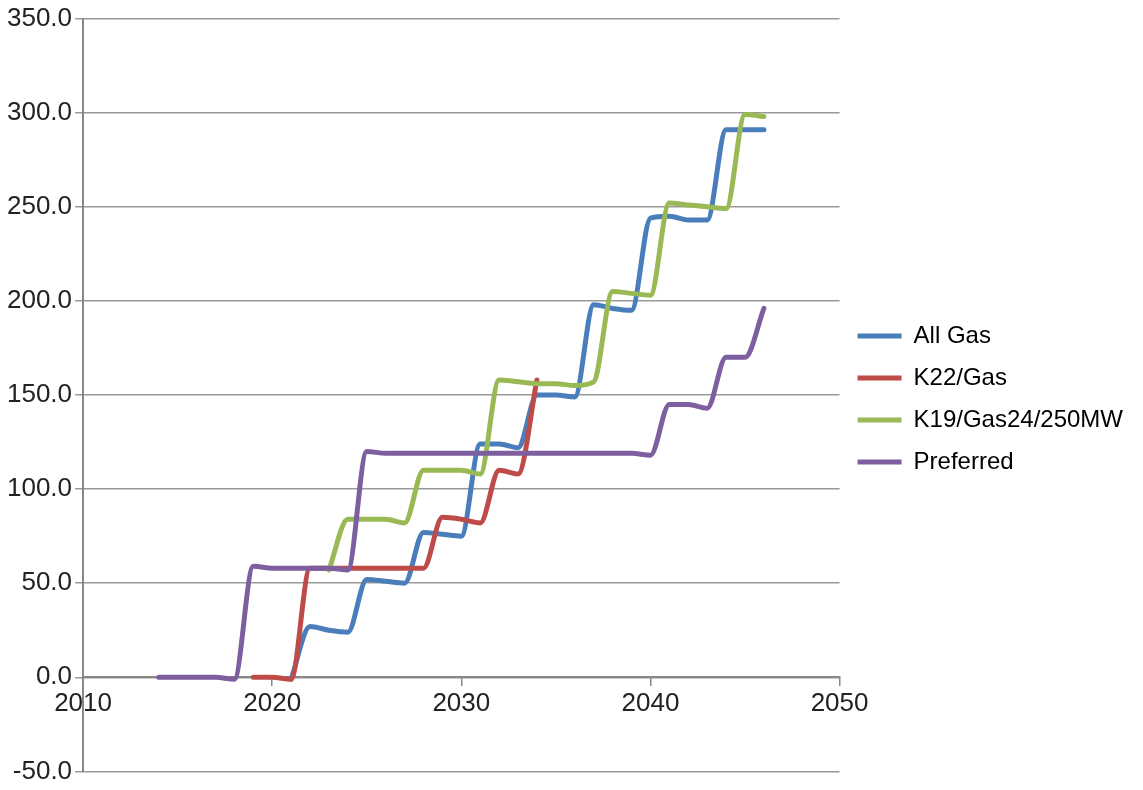 The image size is (1143, 790). What do you see at coordinates (650, 702) in the screenshot?
I see `x-tick-label: 2040` at bounding box center [650, 702].